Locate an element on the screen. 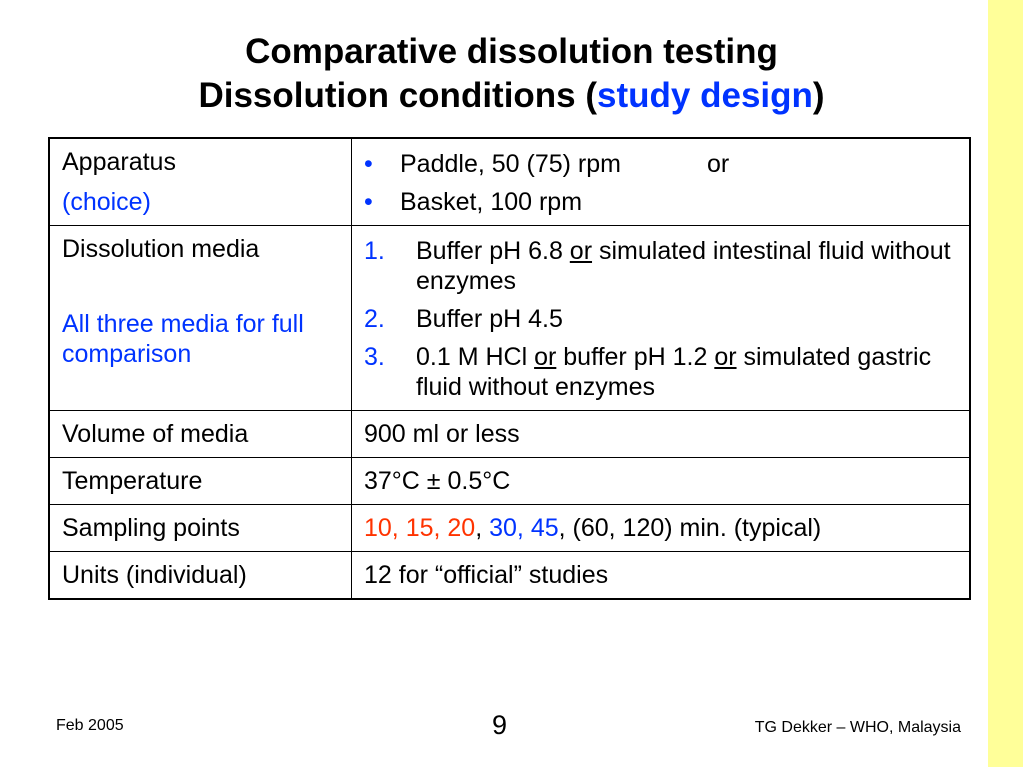  apparatus-sublabel: (choice) is located at coordinates (106, 202).